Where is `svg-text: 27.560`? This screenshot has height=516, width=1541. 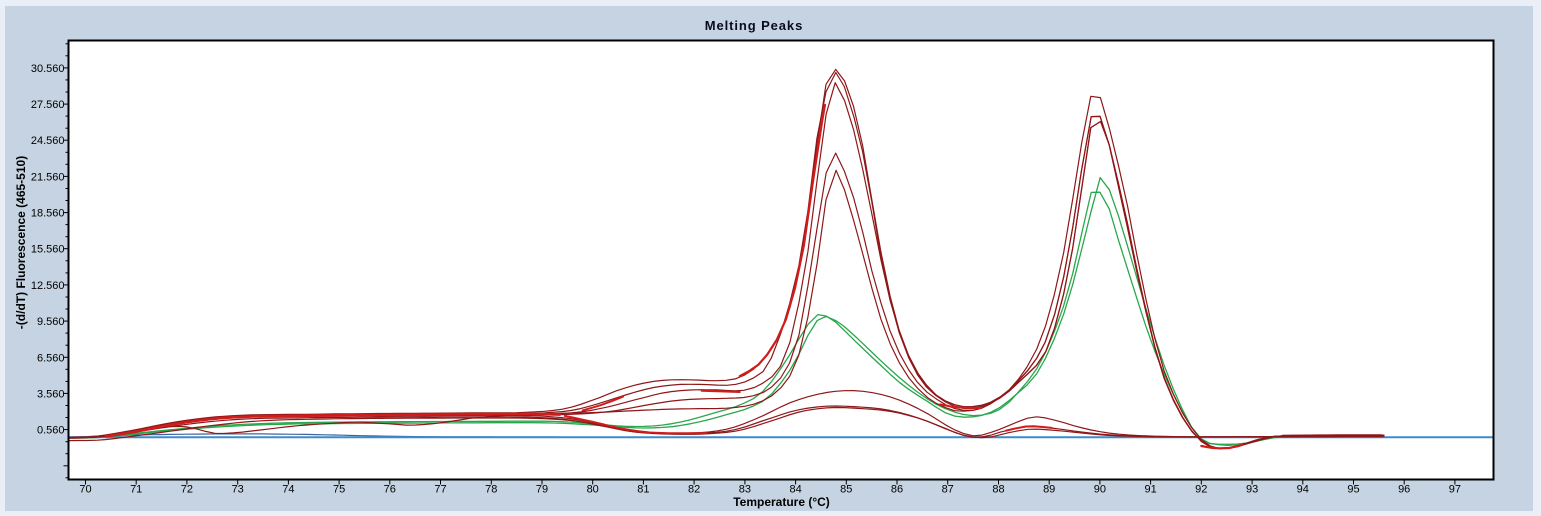 svg-text: 27.560 is located at coordinates (48, 105).